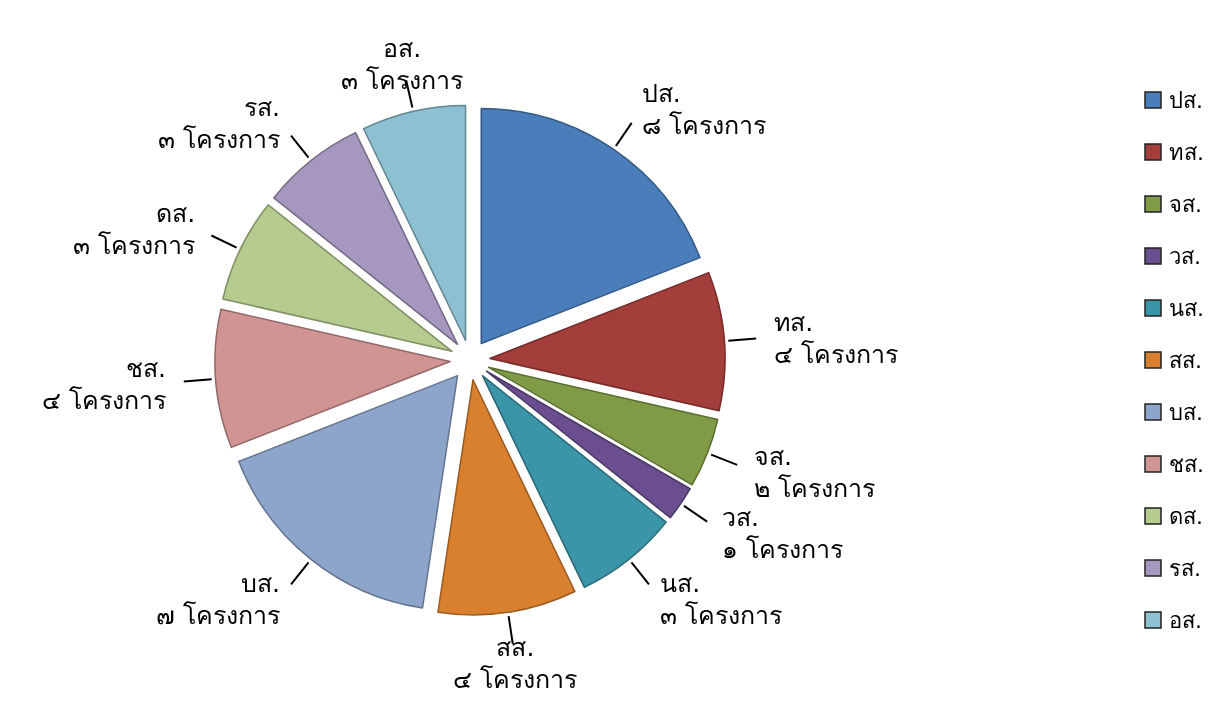 The width and height of the screenshot is (1218, 713). I want to click on legend-label: ทส., so click(1186, 152).